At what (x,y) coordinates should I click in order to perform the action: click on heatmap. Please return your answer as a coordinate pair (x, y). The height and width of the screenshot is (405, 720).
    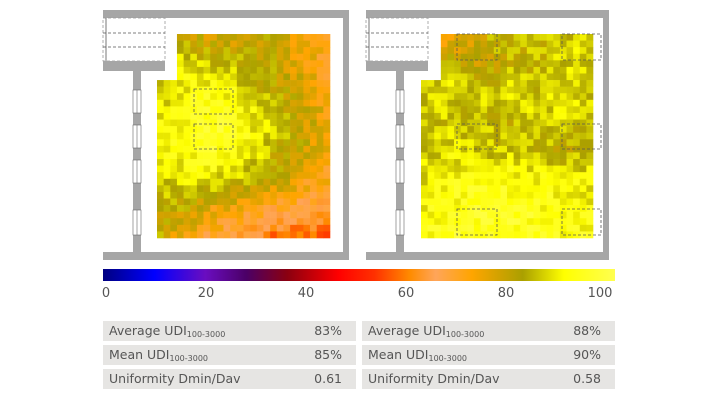
    Looking at the image, I should click on (244, 136).